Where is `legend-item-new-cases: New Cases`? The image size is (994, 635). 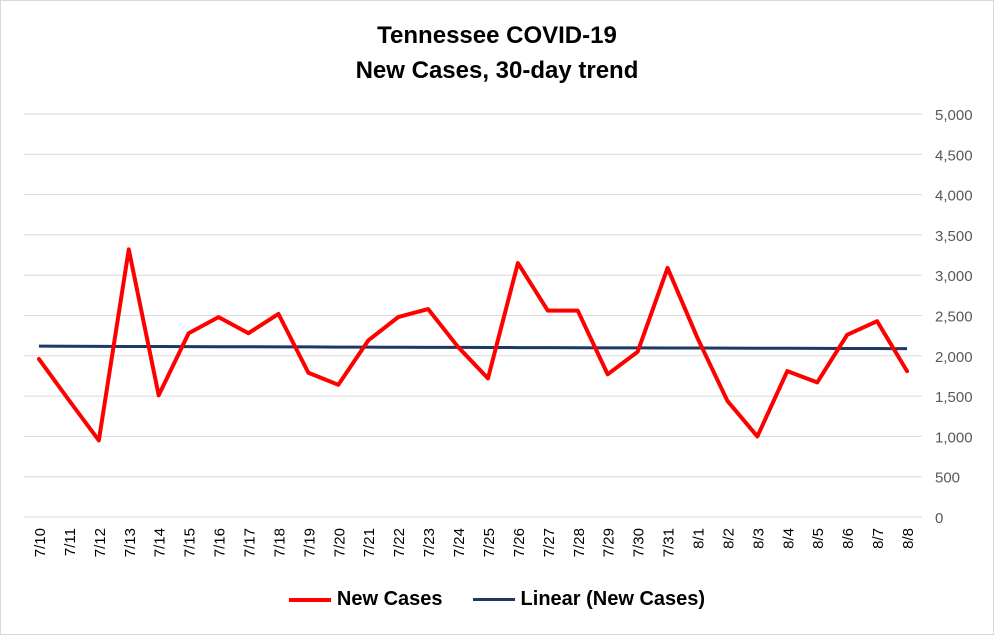 legend-item-new-cases: New Cases is located at coordinates (365, 599).